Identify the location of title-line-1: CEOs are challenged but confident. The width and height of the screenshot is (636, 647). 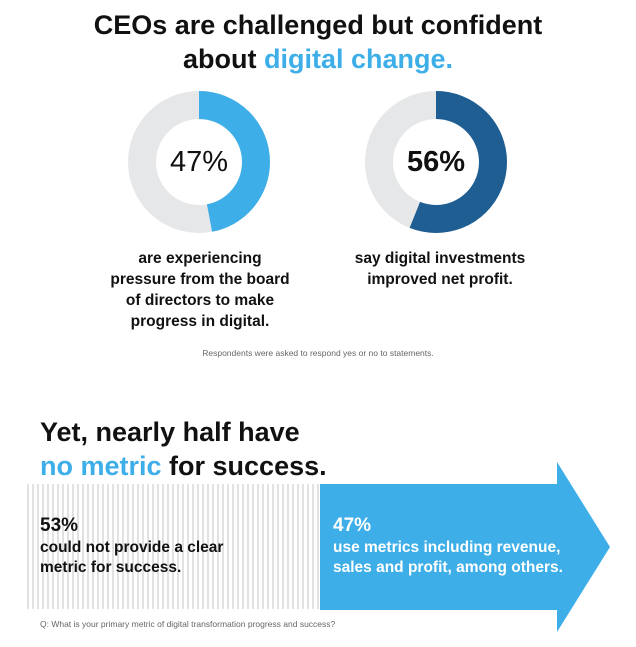
(318, 25).